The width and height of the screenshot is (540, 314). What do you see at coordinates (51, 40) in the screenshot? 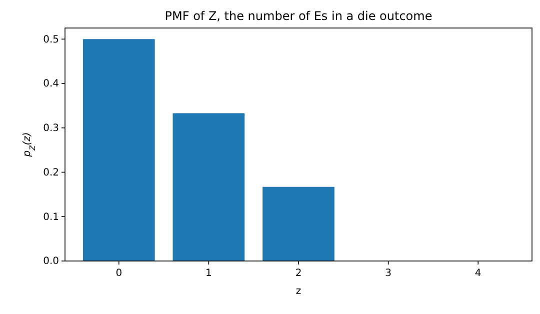
I see `y-tick-label: 0.5` at bounding box center [51, 40].